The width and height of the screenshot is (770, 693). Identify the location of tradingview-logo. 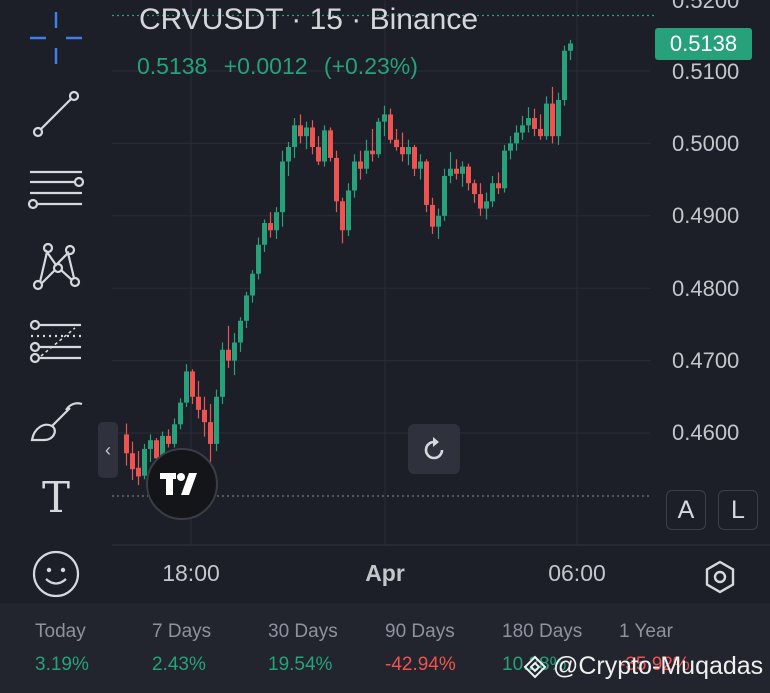
(182, 484).